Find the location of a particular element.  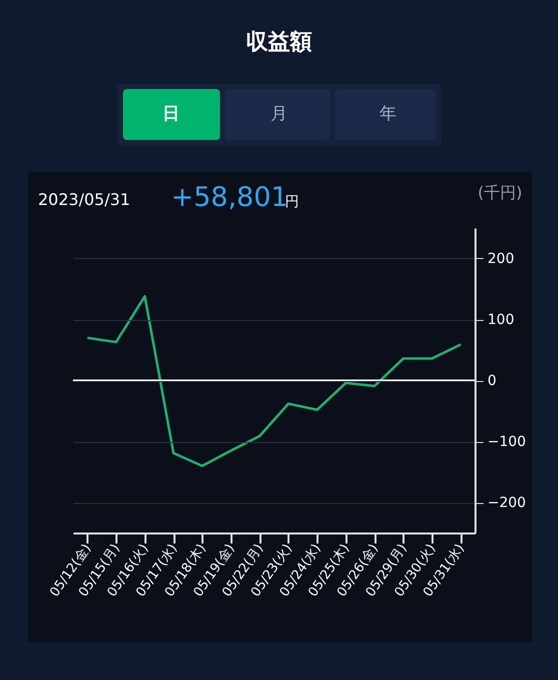

text: 月 is located at coordinates (279, 114).